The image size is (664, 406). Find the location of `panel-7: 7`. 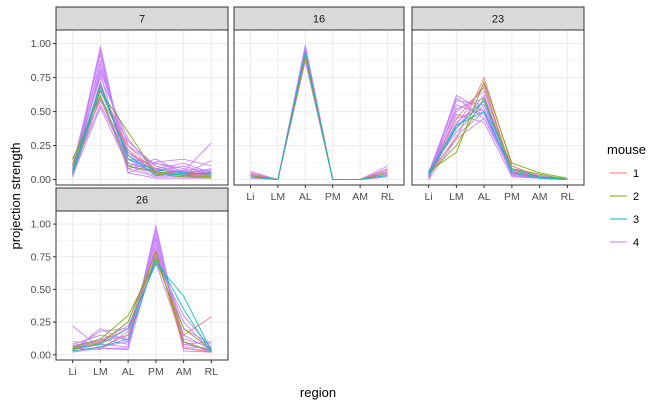

panel-7: 7 is located at coordinates (142, 96).